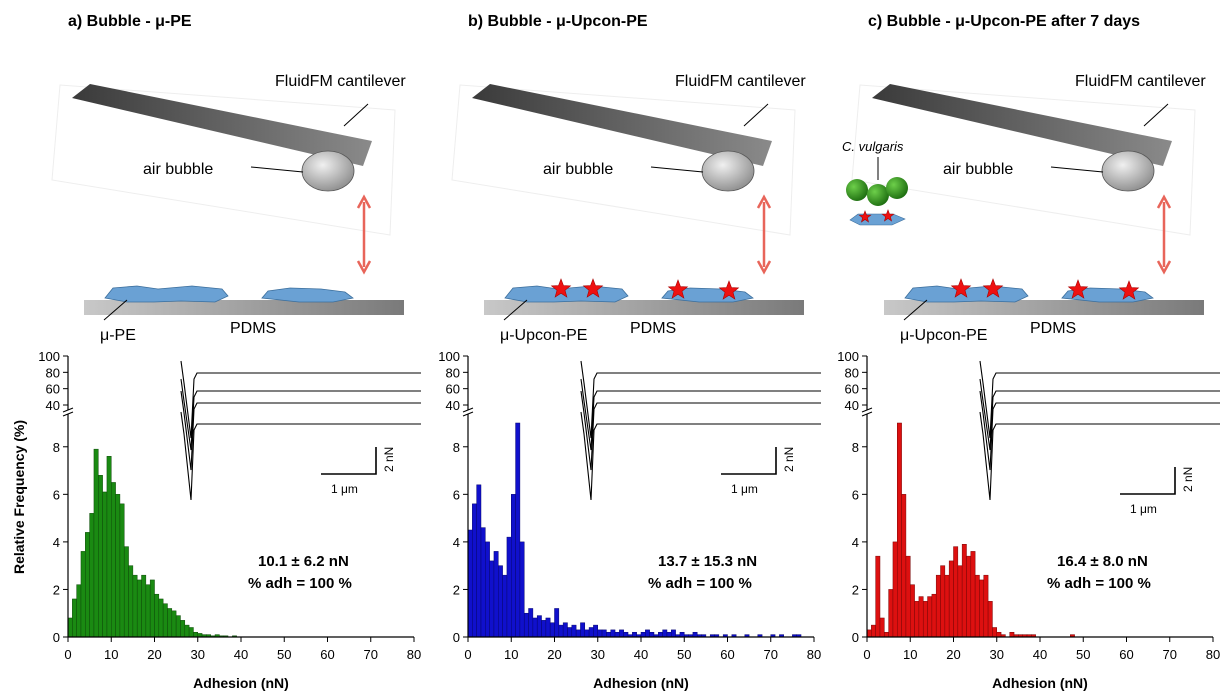 The image size is (1230, 695). Describe the element at coordinates (910, 654) in the screenshot. I see `x-tick-label: 10` at that location.